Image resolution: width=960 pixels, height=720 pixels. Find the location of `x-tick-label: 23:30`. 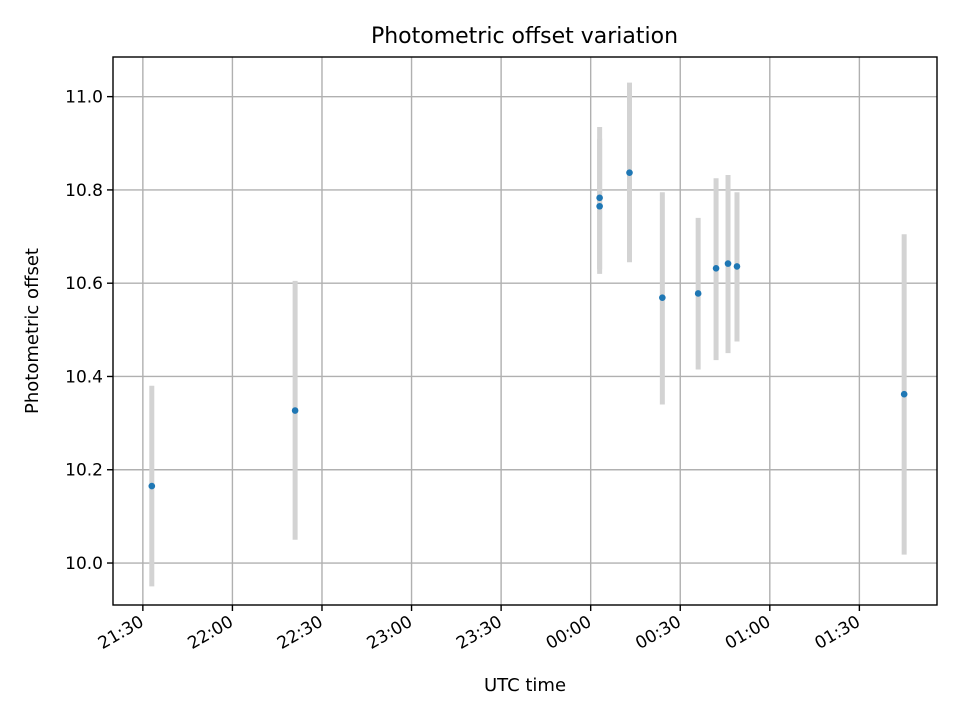

x-tick-label: 23:30 is located at coordinates (479, 633).